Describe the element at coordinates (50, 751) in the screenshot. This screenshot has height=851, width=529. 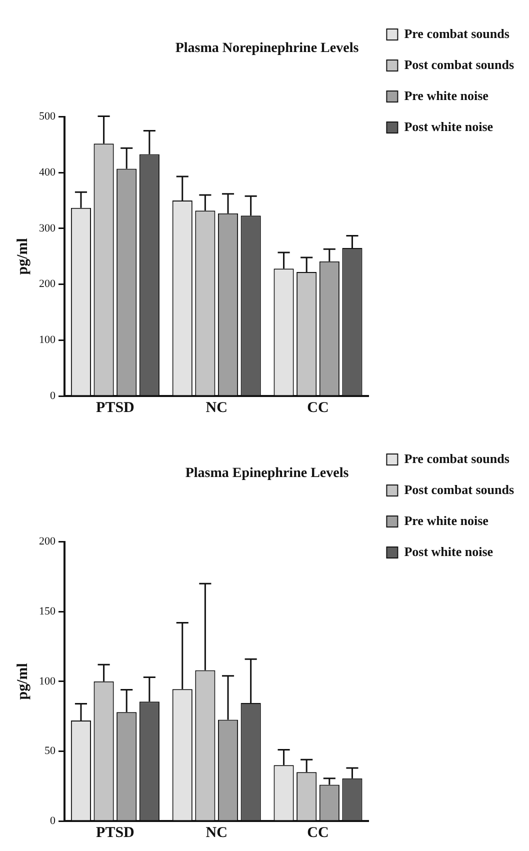
I see `y-tick-label: 50` at that location.